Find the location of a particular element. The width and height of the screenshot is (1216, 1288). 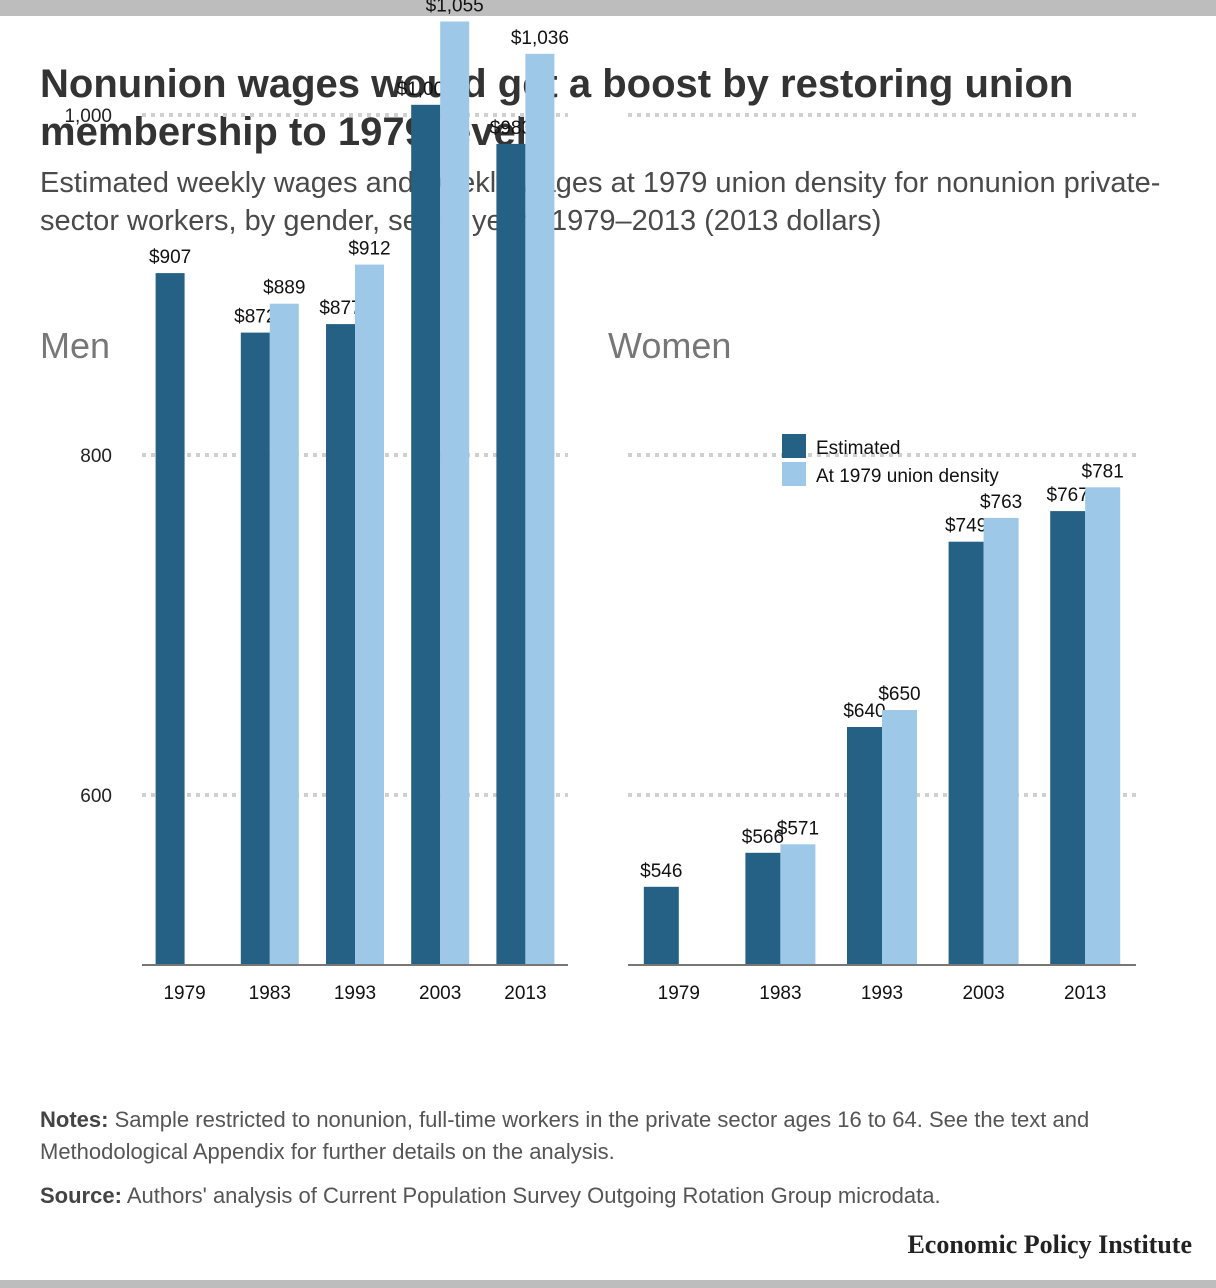

women-xtick-label: 1983 is located at coordinates (780, 993).